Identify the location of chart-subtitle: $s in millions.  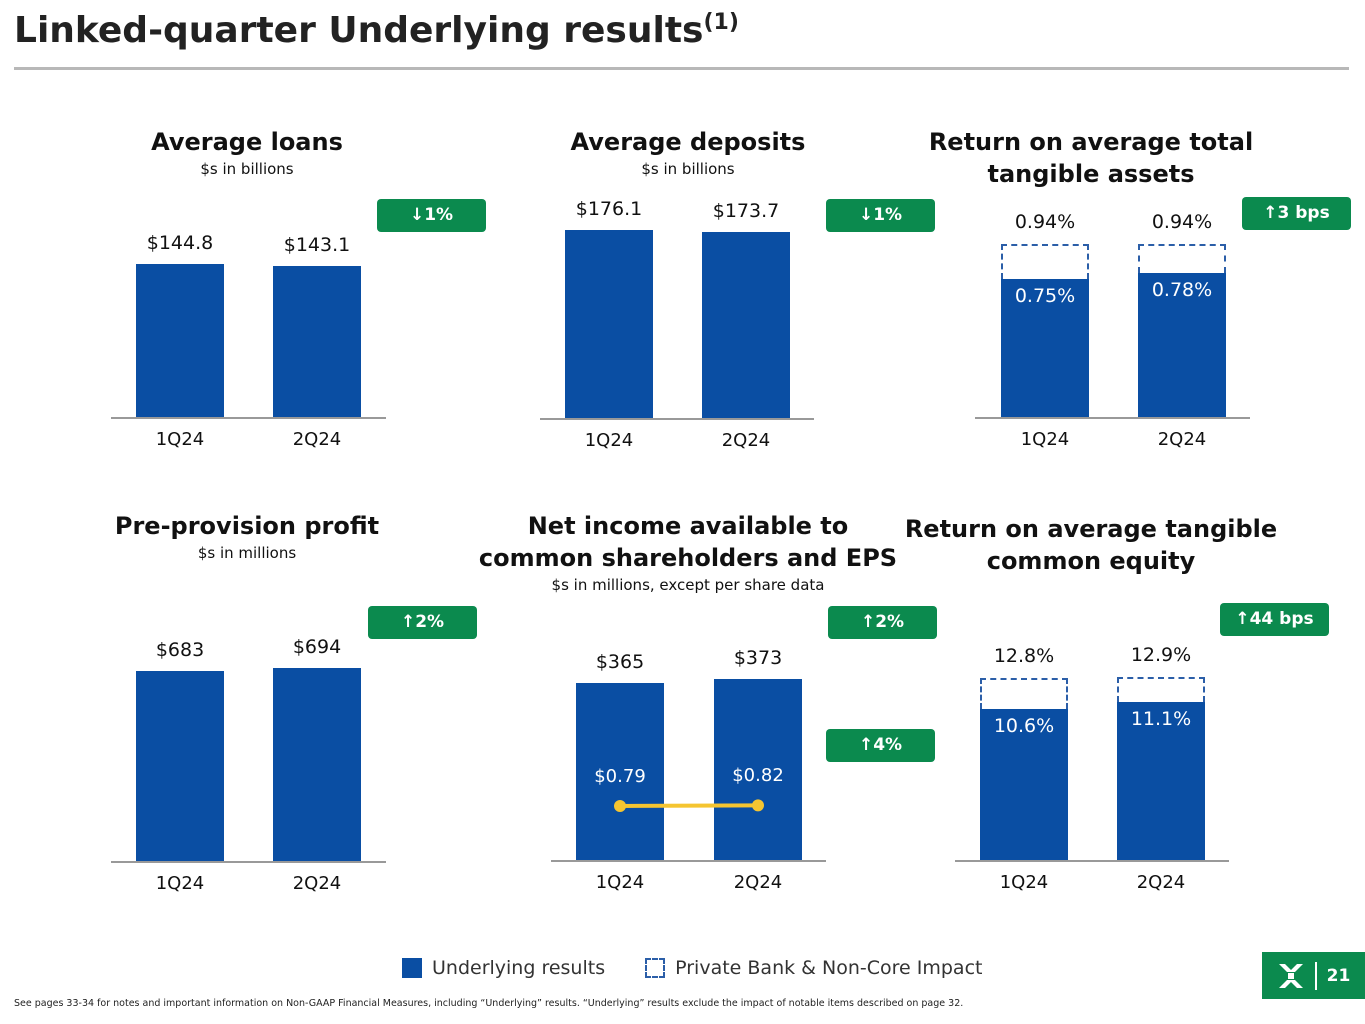
(247, 553).